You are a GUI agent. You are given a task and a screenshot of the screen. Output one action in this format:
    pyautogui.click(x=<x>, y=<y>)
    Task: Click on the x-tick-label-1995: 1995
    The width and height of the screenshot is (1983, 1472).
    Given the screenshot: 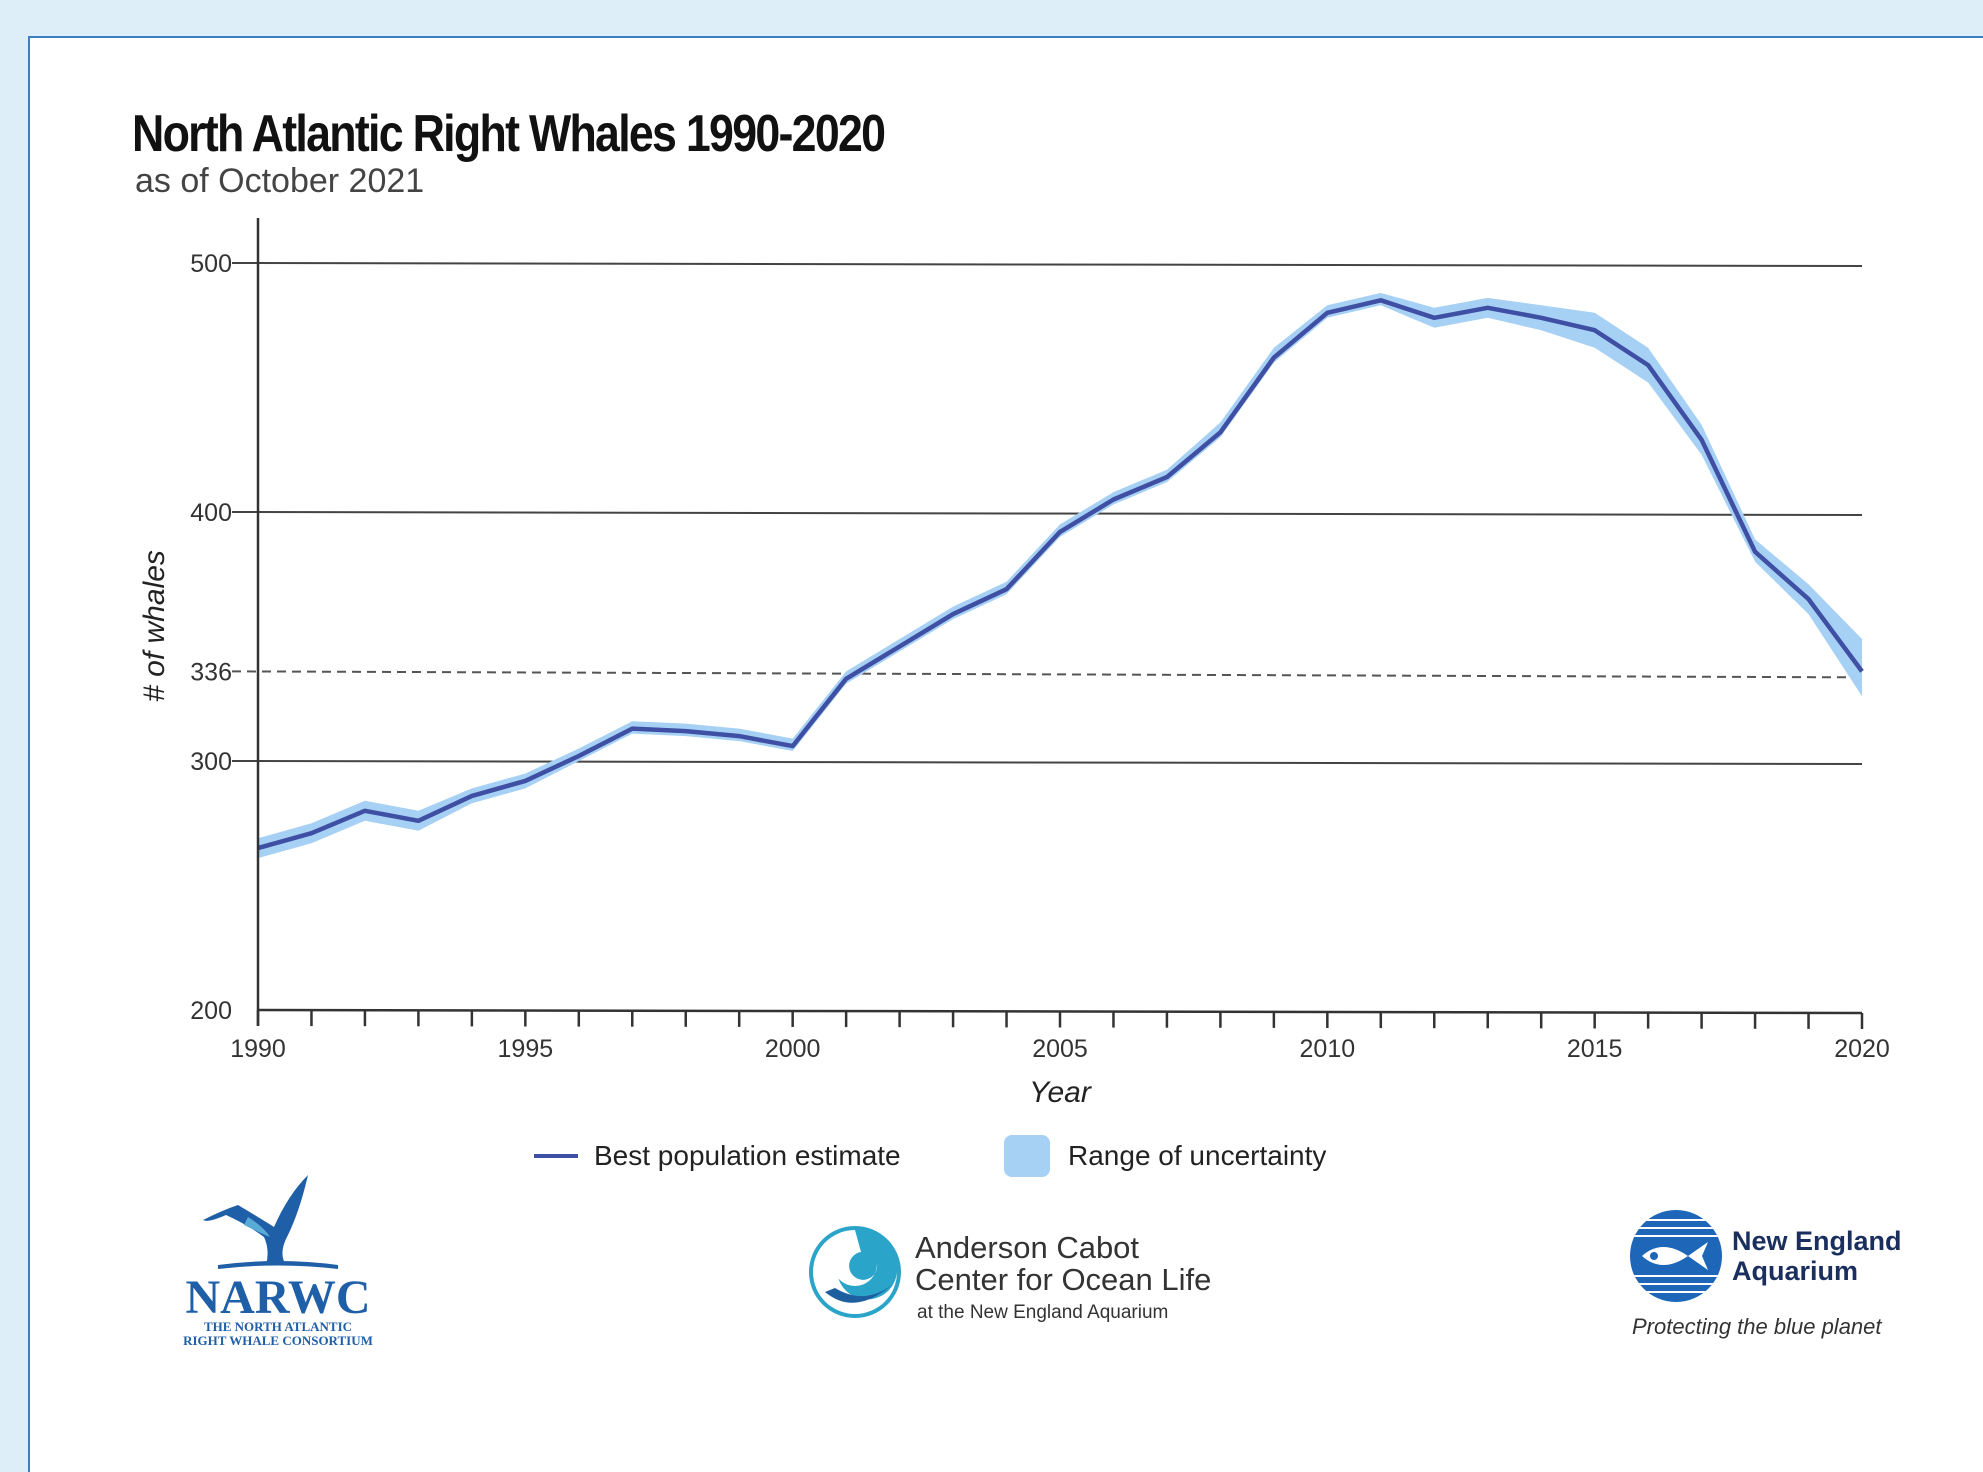 What is the action you would take?
    pyautogui.click(x=526, y=1049)
    